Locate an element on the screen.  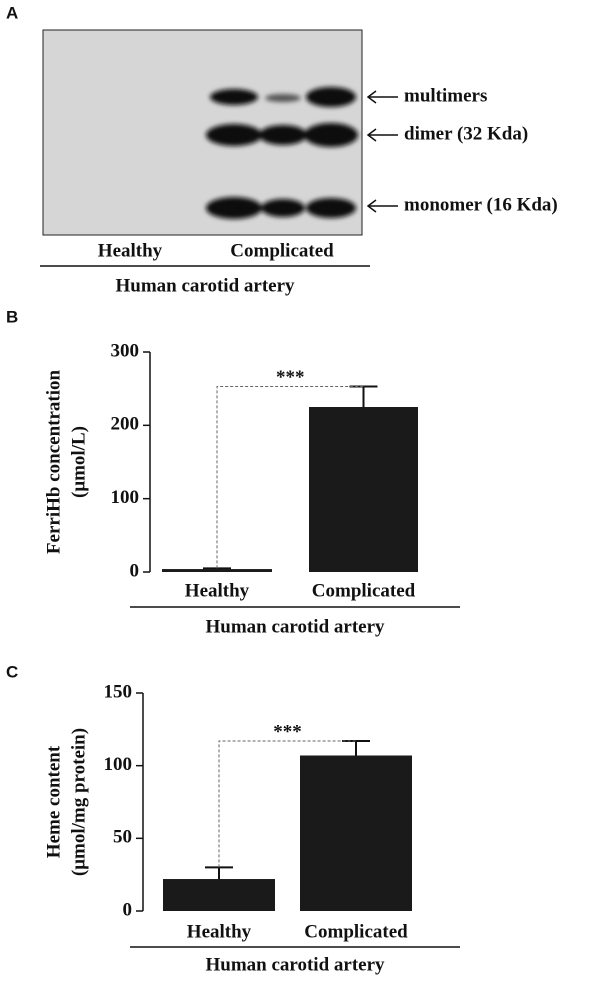
y-axis-label: FerriHb concentration is located at coordinates (53, 461).